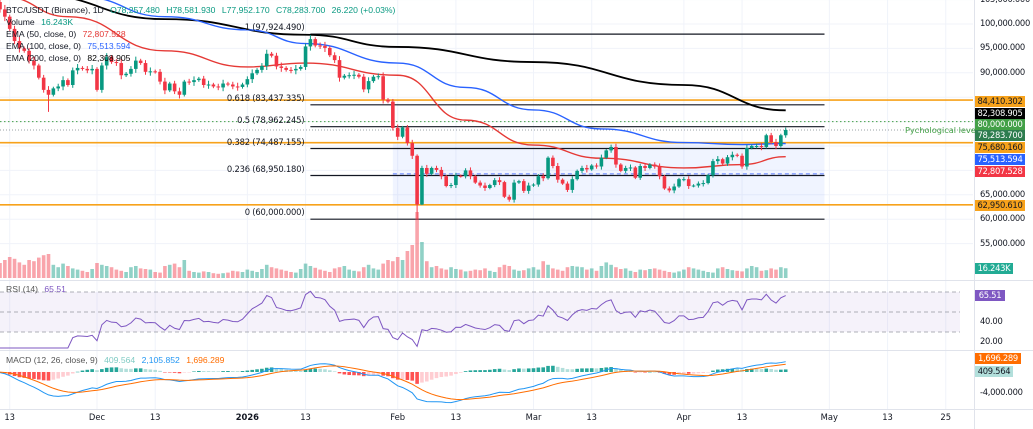 The image size is (1033, 429). Describe the element at coordinates (1002, 218) in the screenshot. I see `price-axis-label: 60,000.000` at that location.